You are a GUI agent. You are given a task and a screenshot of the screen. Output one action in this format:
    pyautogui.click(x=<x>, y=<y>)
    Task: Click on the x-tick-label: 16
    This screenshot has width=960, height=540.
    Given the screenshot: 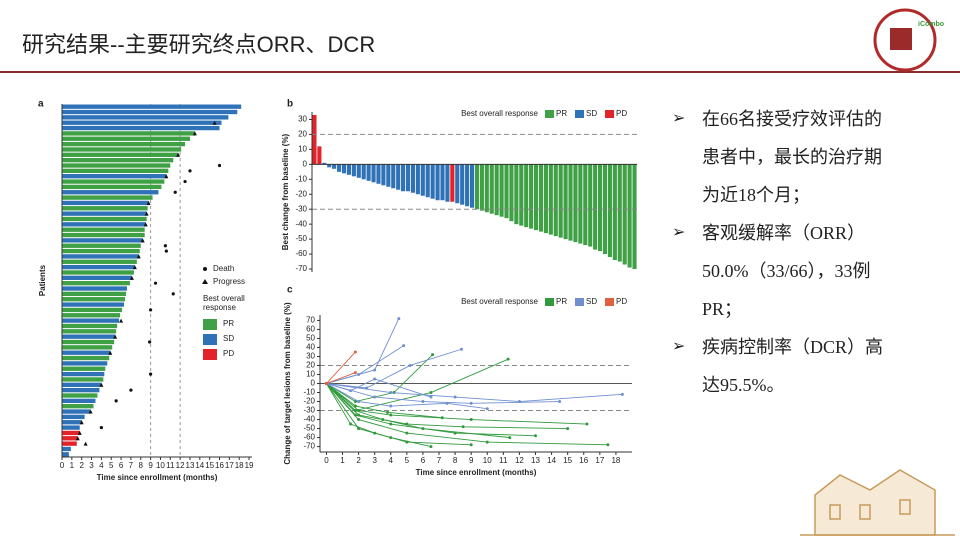 What is the action you would take?
    pyautogui.click(x=219, y=465)
    